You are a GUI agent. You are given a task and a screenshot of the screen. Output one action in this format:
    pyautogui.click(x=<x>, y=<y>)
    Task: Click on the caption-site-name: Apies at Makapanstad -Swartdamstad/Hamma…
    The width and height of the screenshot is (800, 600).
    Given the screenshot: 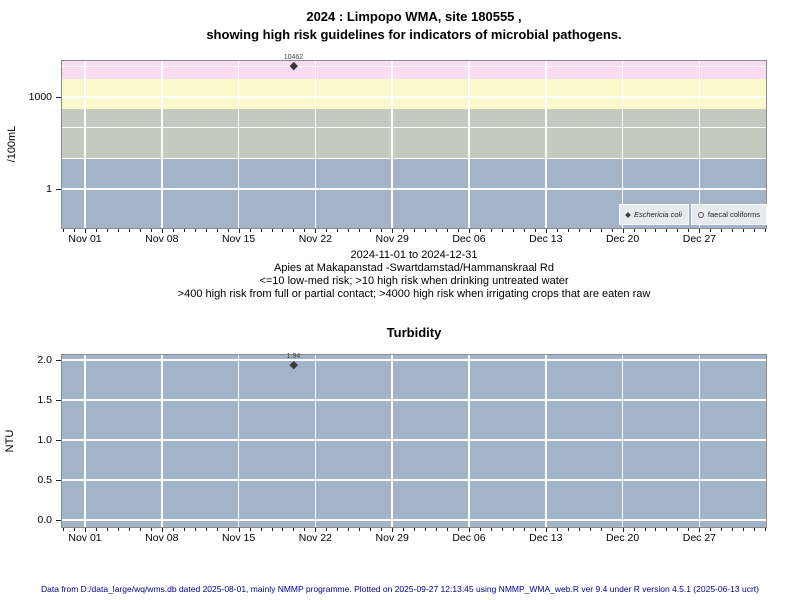 What is the action you would take?
    pyautogui.click(x=413, y=268)
    